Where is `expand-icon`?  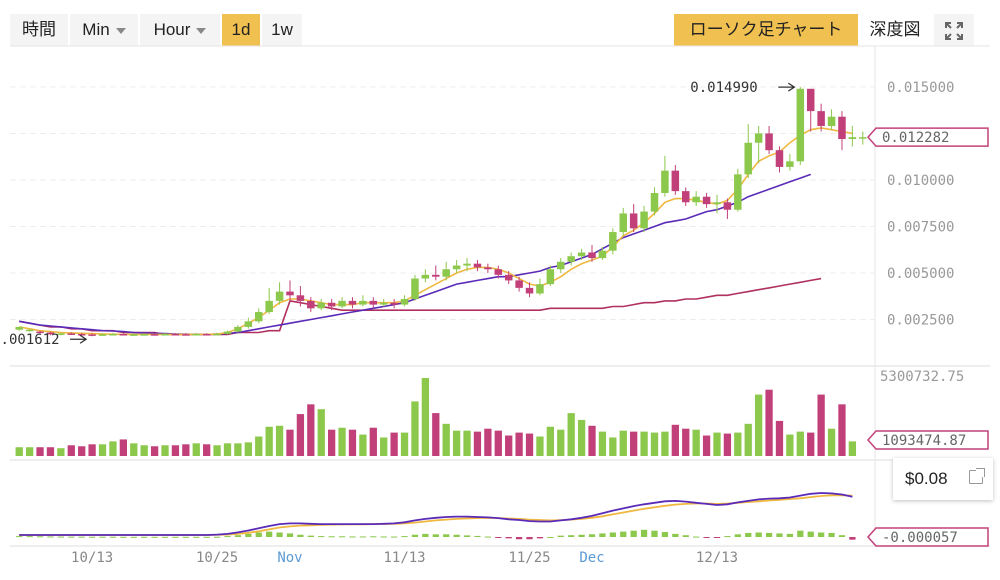
expand-icon is located at coordinates (954, 31).